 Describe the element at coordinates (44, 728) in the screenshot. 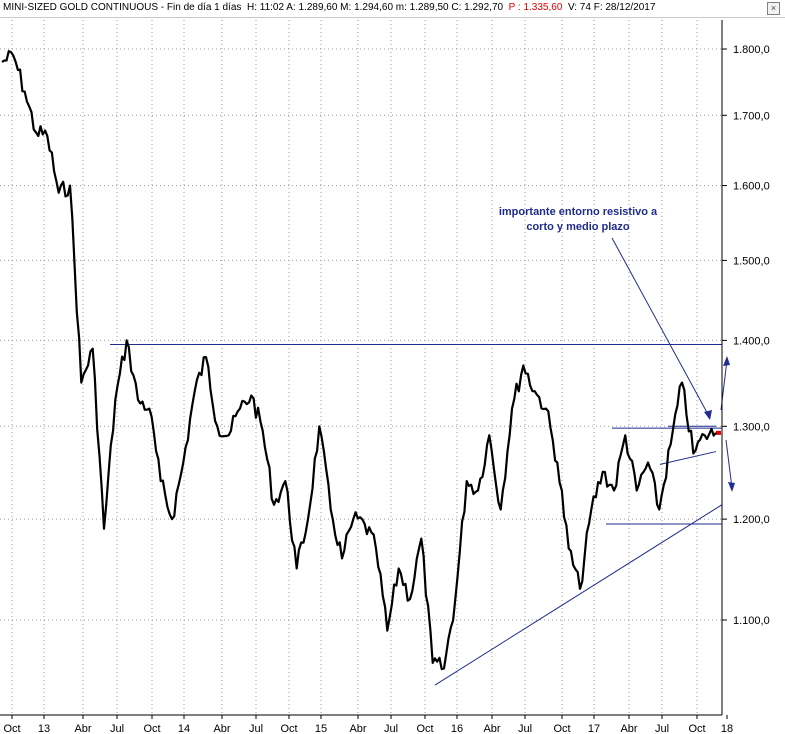

I see `x-tick-label: 13` at that location.